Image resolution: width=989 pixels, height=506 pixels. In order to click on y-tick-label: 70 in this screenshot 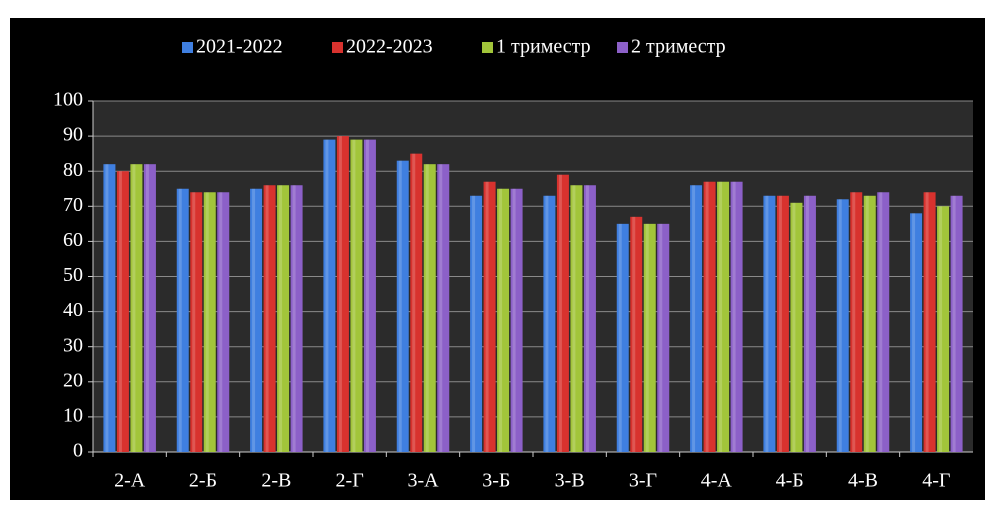, I will do `click(73, 205)`.